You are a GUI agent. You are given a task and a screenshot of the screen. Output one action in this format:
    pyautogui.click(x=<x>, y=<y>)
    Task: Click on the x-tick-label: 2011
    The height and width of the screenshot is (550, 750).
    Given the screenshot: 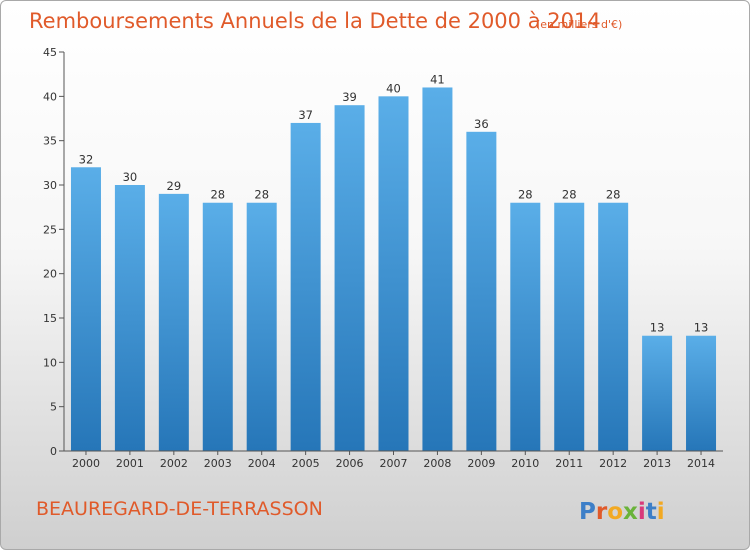 What is the action you would take?
    pyautogui.click(x=569, y=463)
    